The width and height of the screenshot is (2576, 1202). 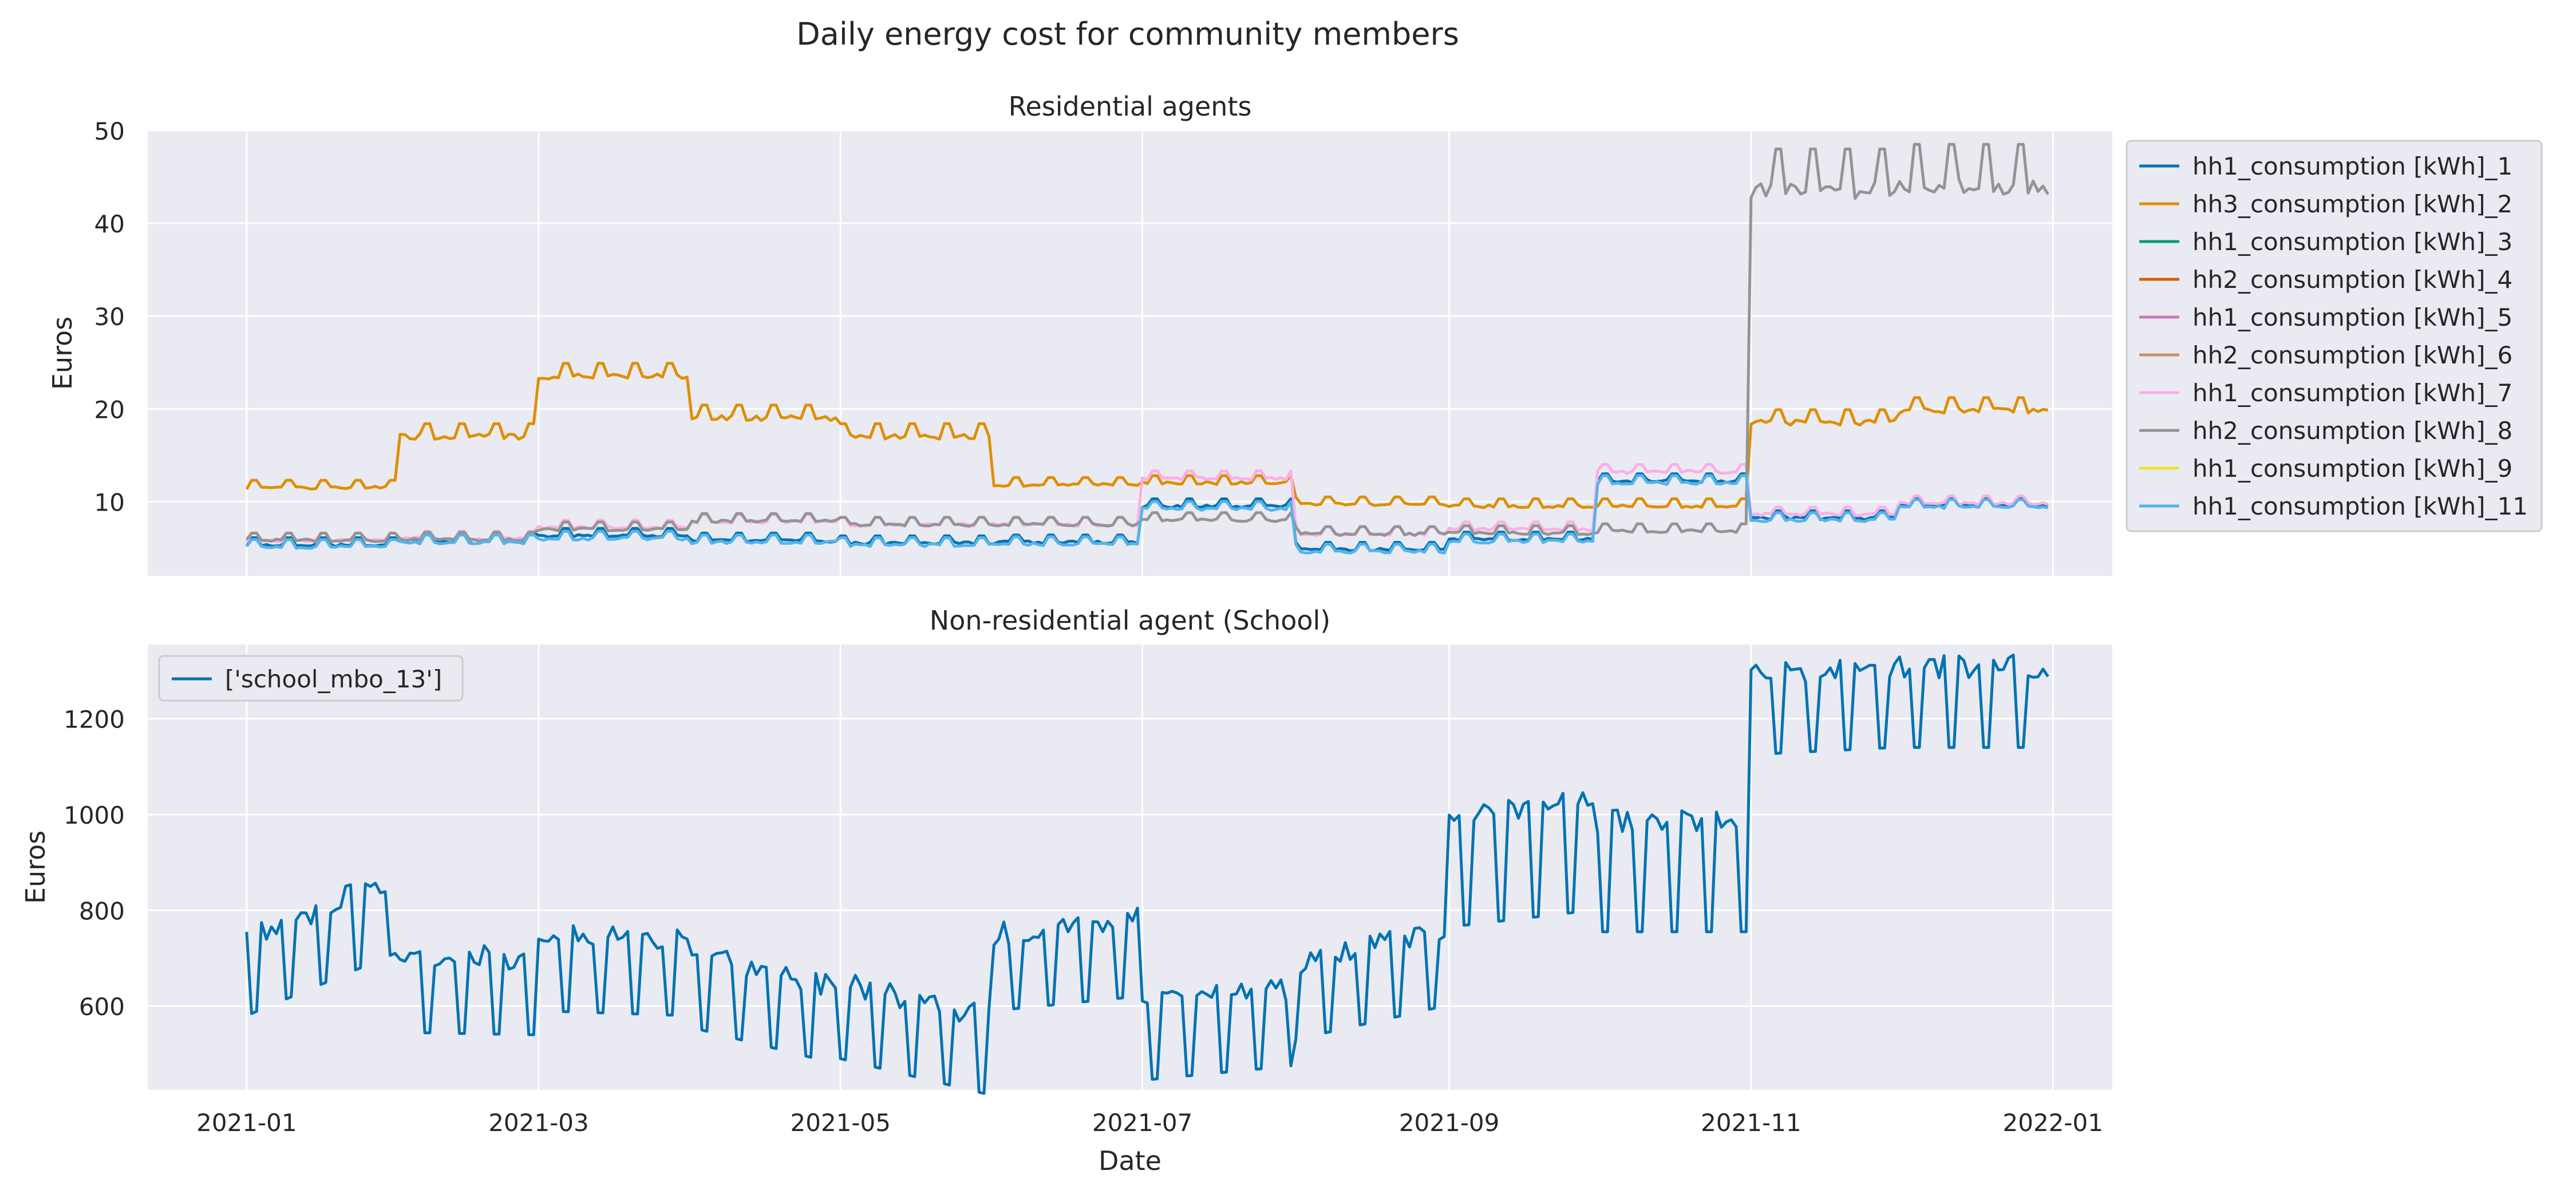 I want to click on residential-y-ticks: 10 20 30 40 50, so click(x=109, y=317).